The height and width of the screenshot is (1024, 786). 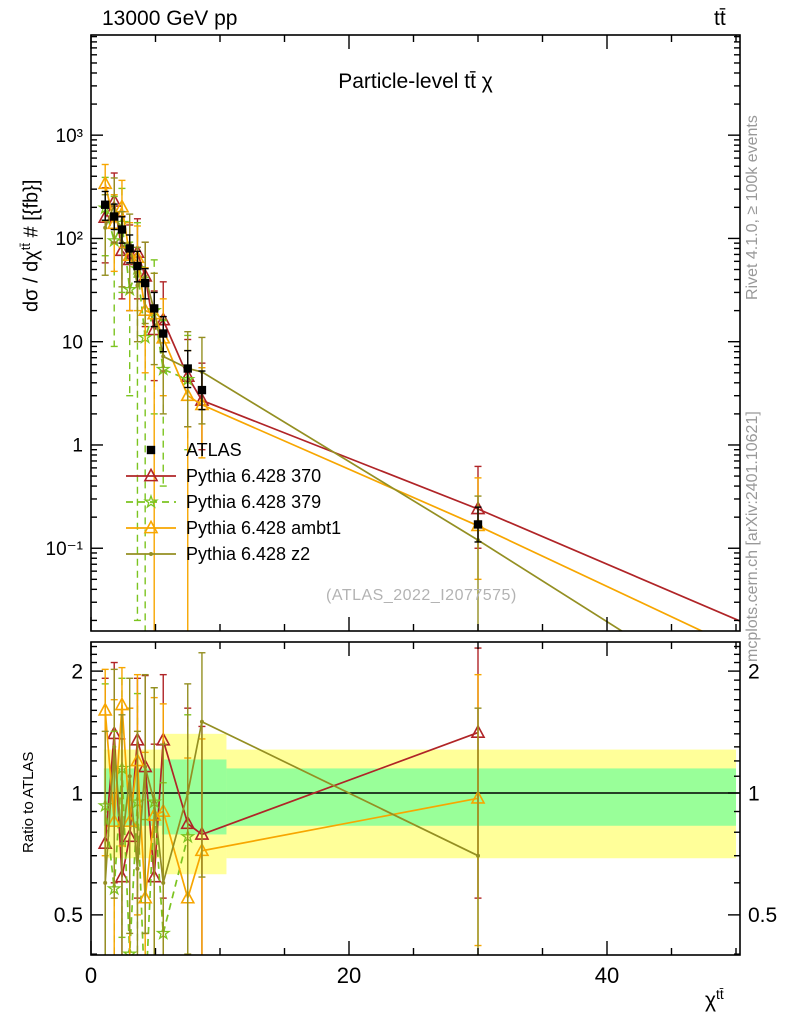 I want to click on main-y-label-sup: tt̄, so click(x=25, y=247).